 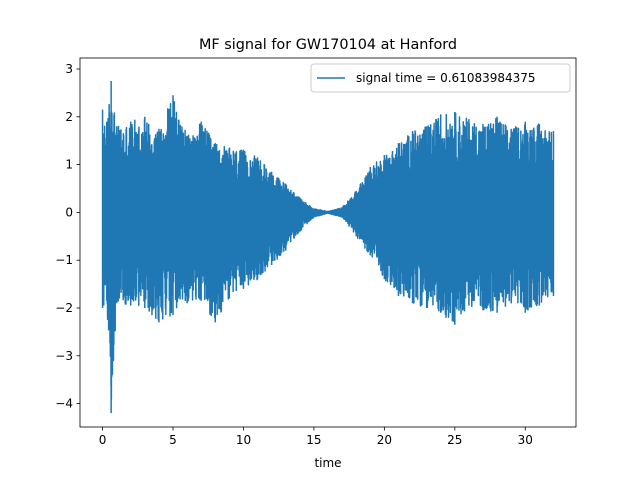 I want to click on legend-box, so click(x=440, y=78).